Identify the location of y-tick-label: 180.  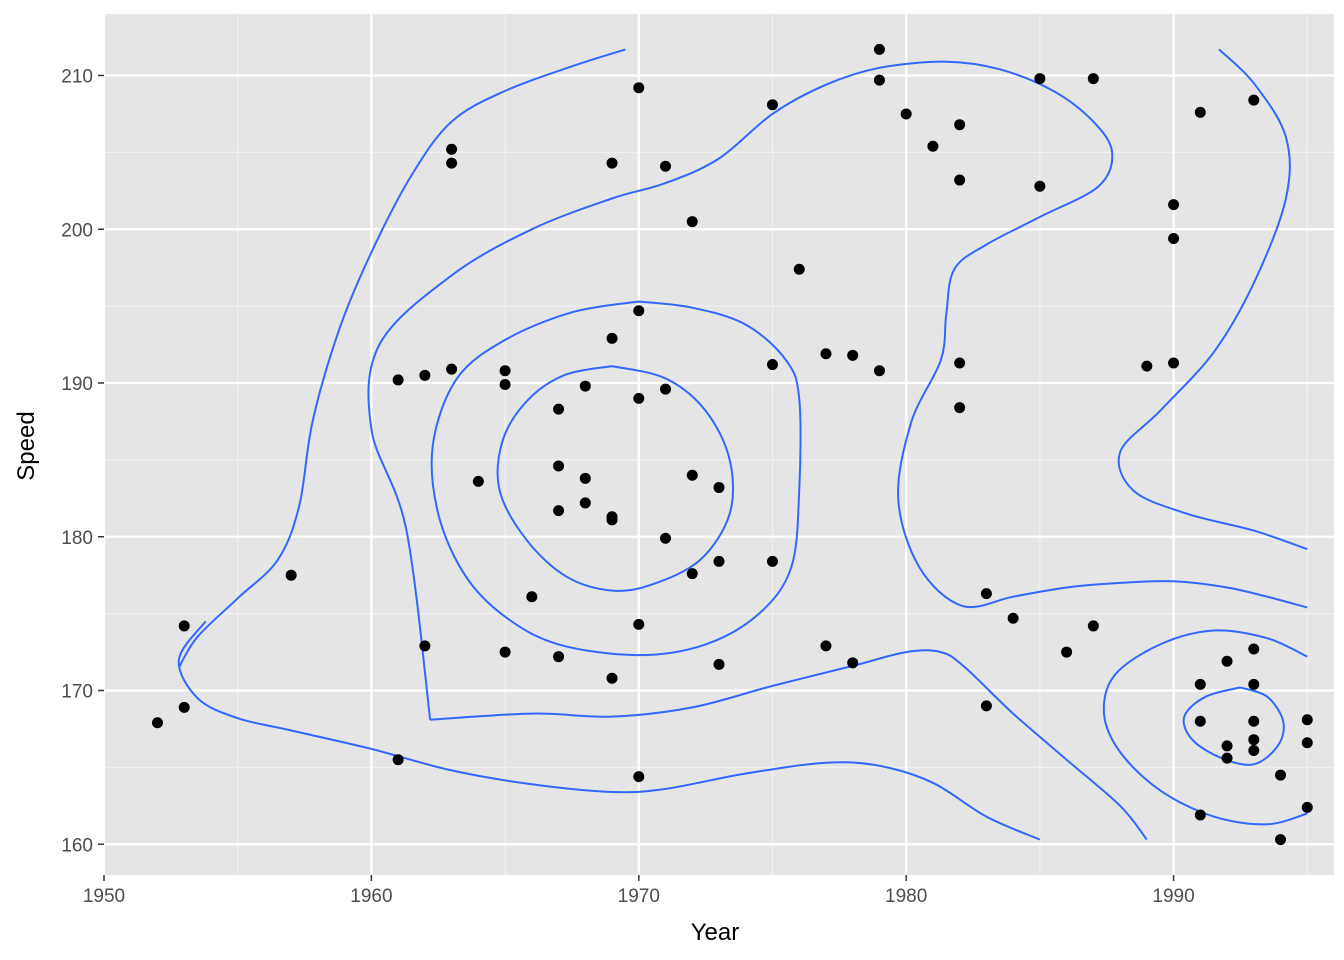
(77, 538).